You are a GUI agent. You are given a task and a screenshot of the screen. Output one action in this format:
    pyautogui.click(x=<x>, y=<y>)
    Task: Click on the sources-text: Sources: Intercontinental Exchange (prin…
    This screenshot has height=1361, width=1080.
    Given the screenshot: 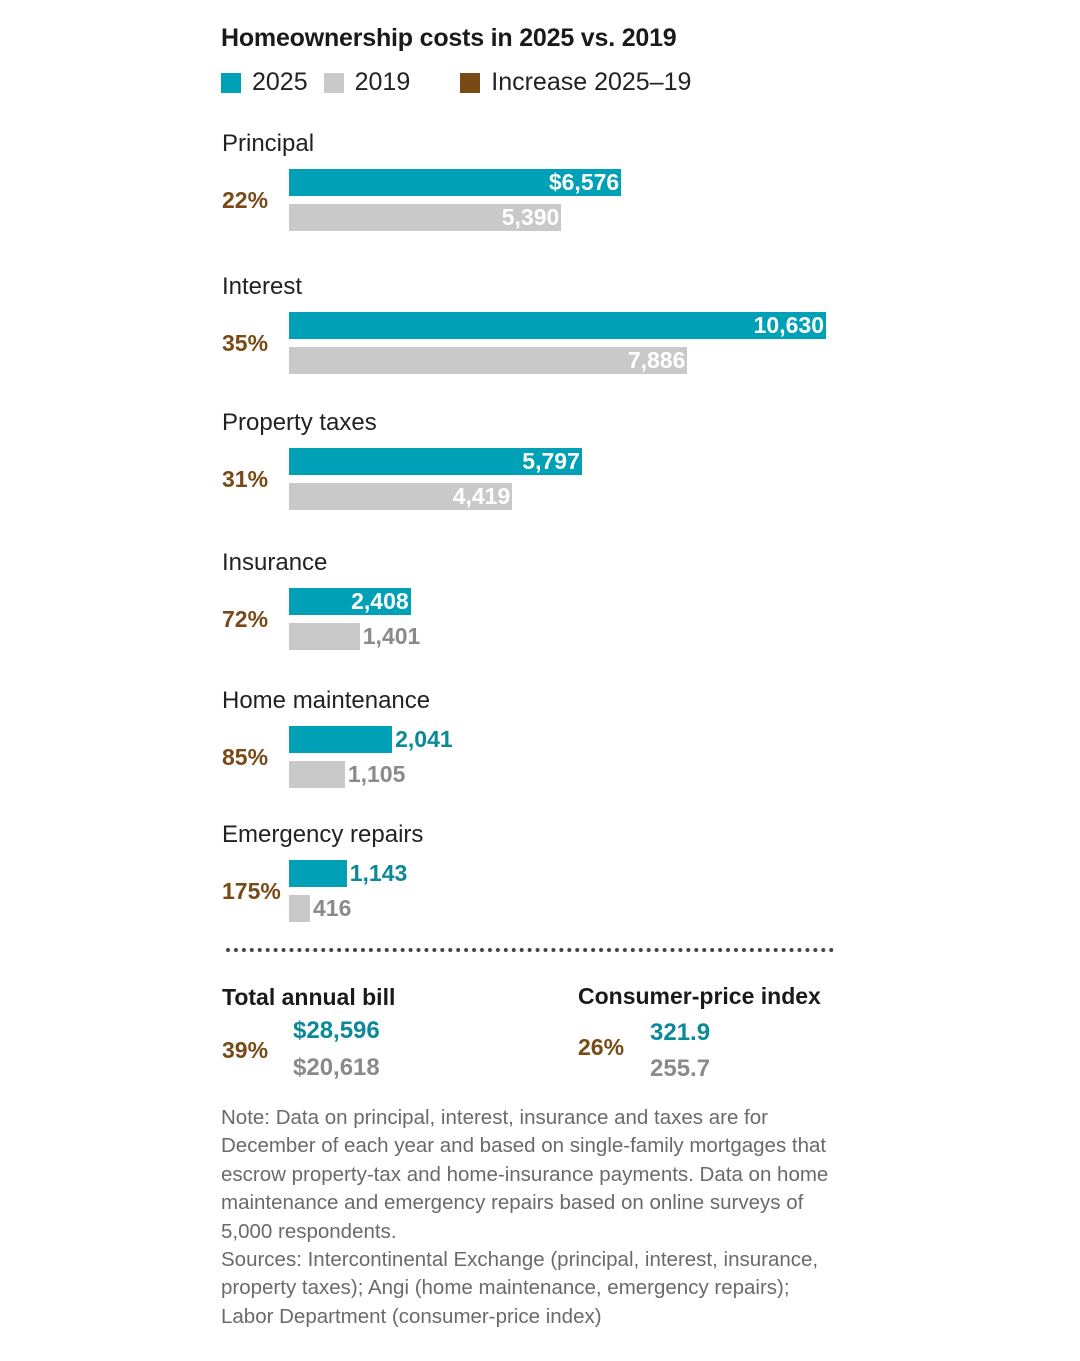 What is the action you would take?
    pyautogui.click(x=520, y=1288)
    